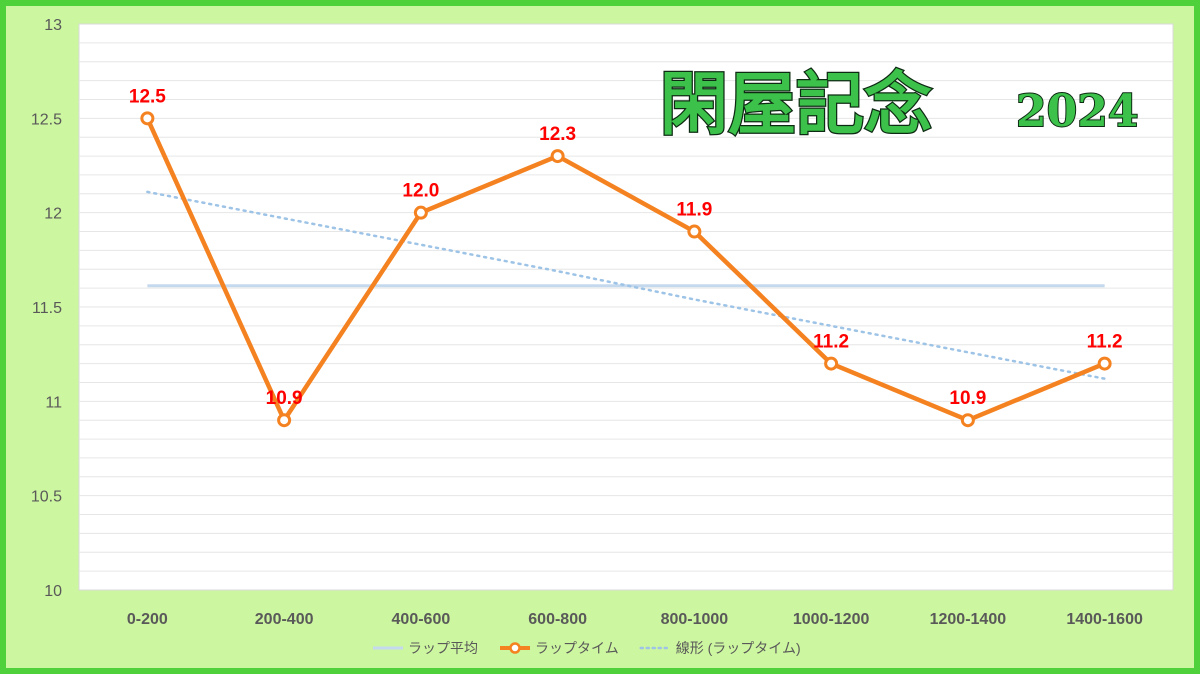 The height and width of the screenshot is (674, 1200). I want to click on y-tick-label: 12, so click(53, 214).